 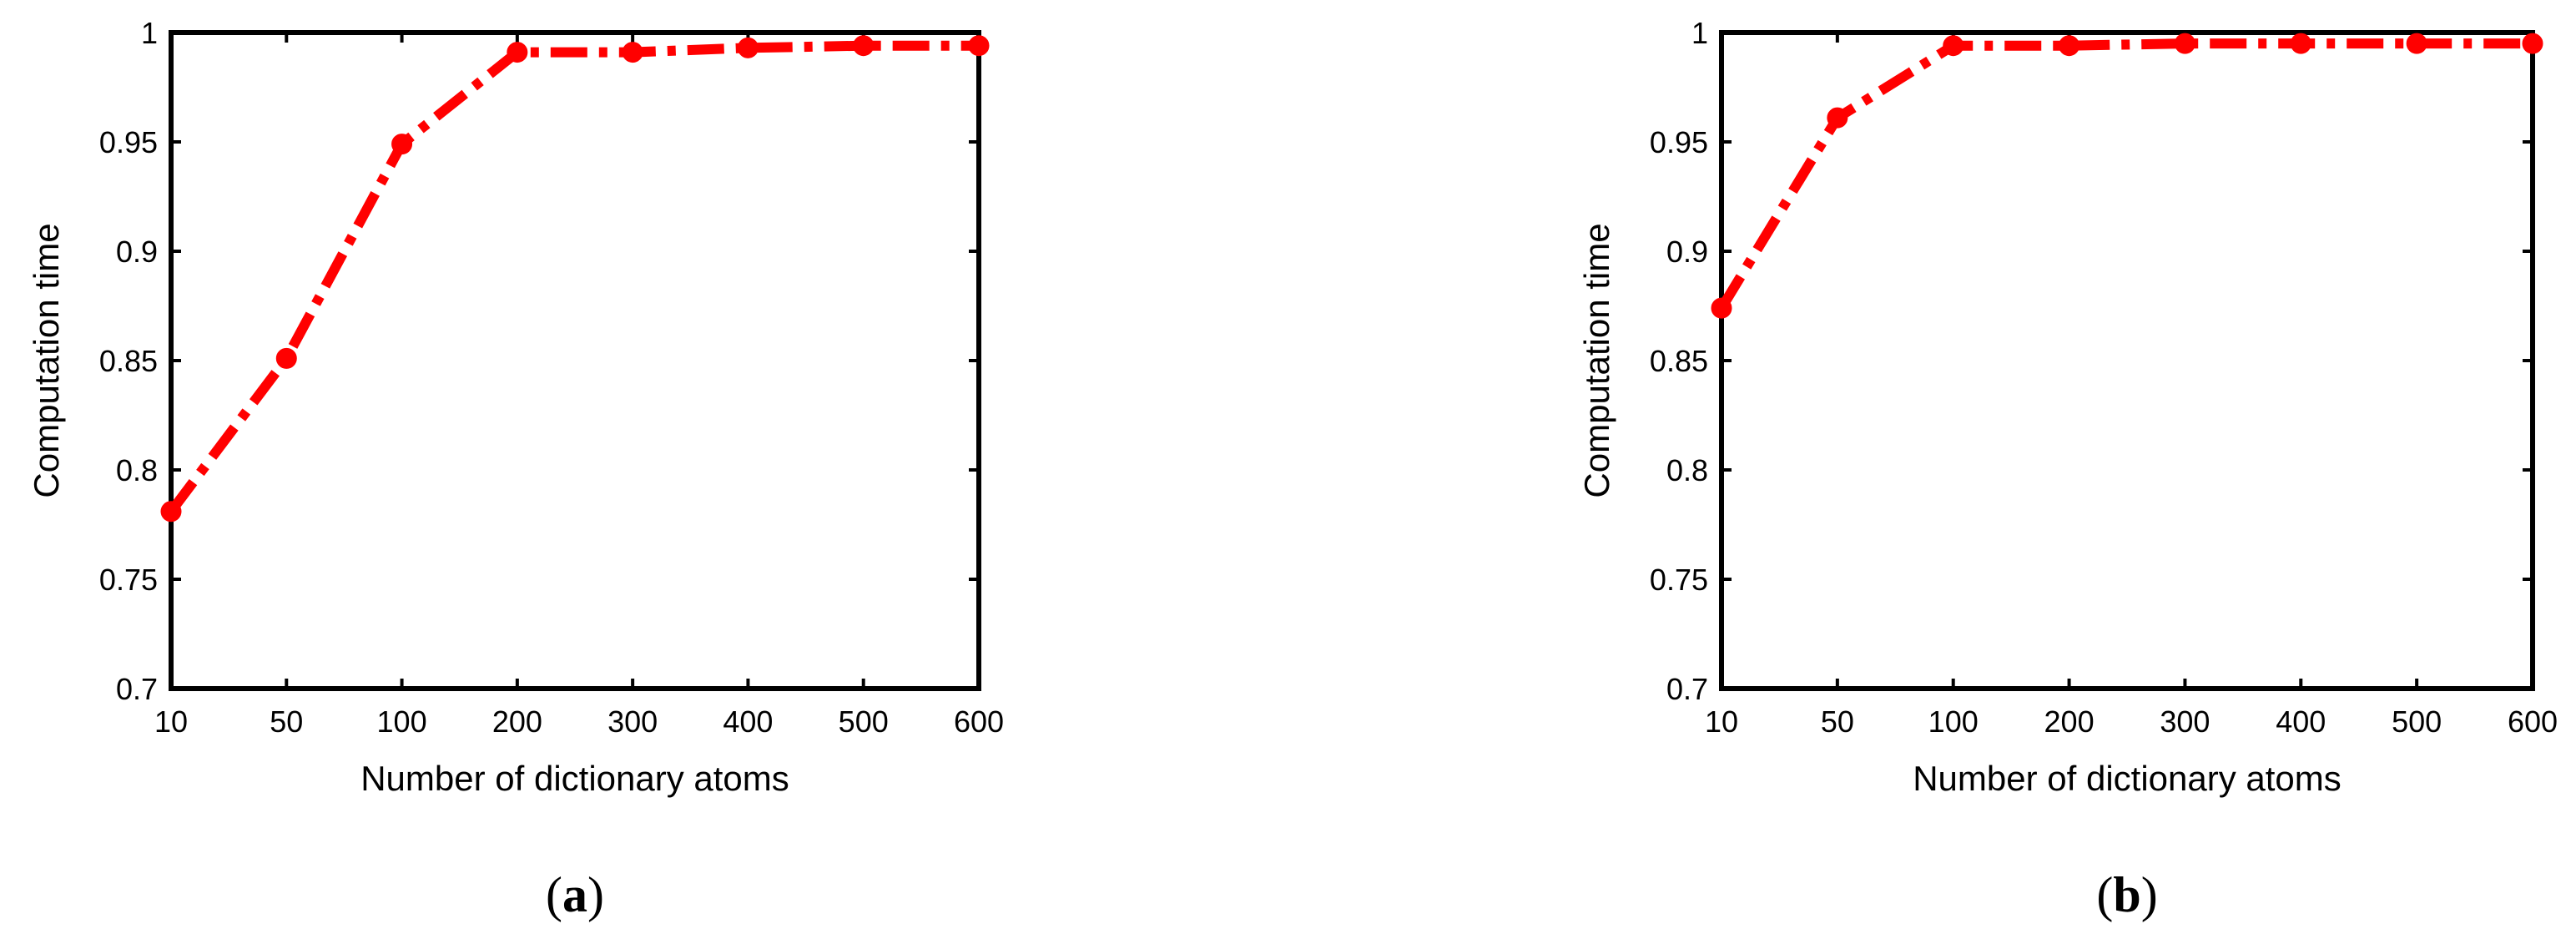 I want to click on panel-label-letter: a, so click(x=574, y=894).